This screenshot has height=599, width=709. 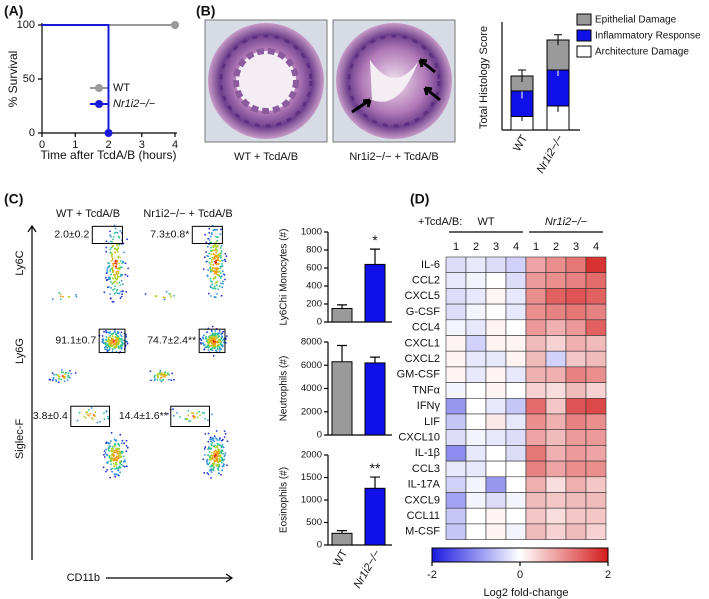 What do you see at coordinates (596, 247) in the screenshot?
I see `column-label: 4` at bounding box center [596, 247].